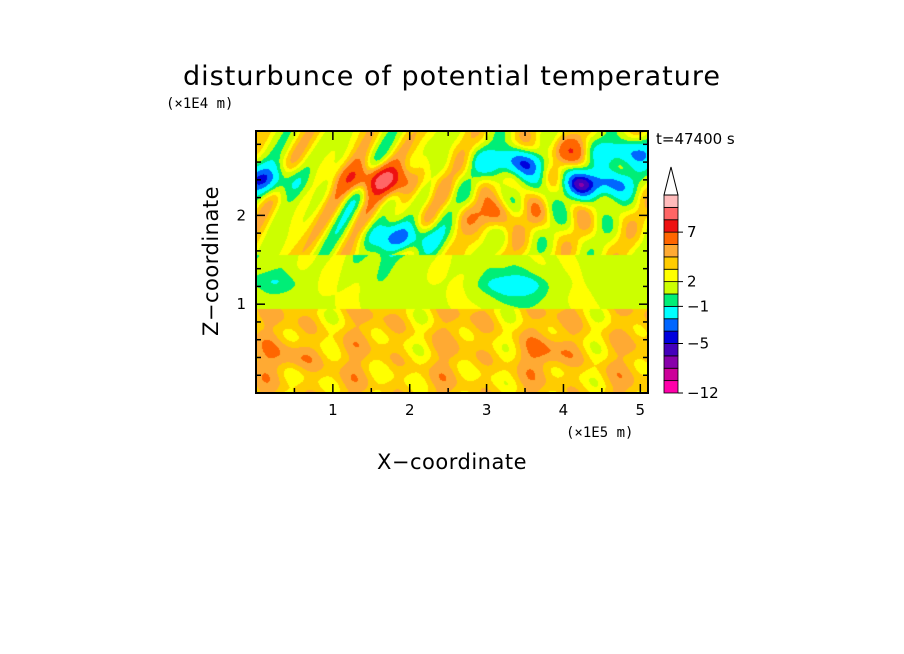  Describe the element at coordinates (333, 410) in the screenshot. I see `x-tick-label: 1` at that location.